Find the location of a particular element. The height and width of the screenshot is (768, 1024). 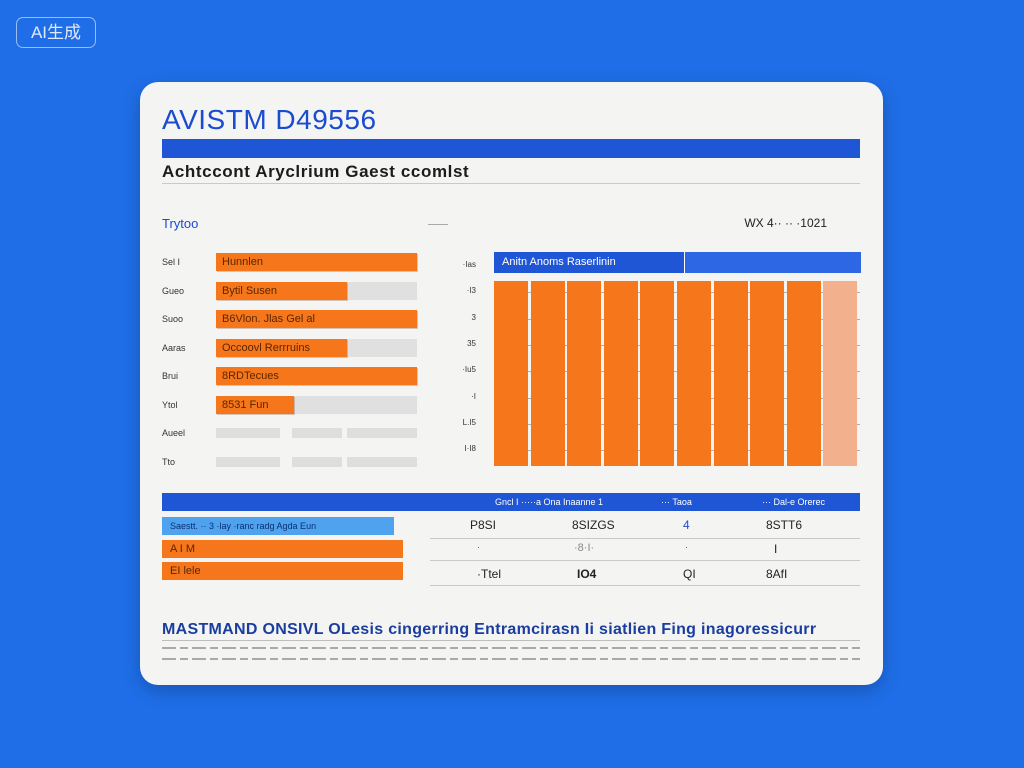

header-meta: WX 4·· ·· ·1021 is located at coordinates (785, 223).